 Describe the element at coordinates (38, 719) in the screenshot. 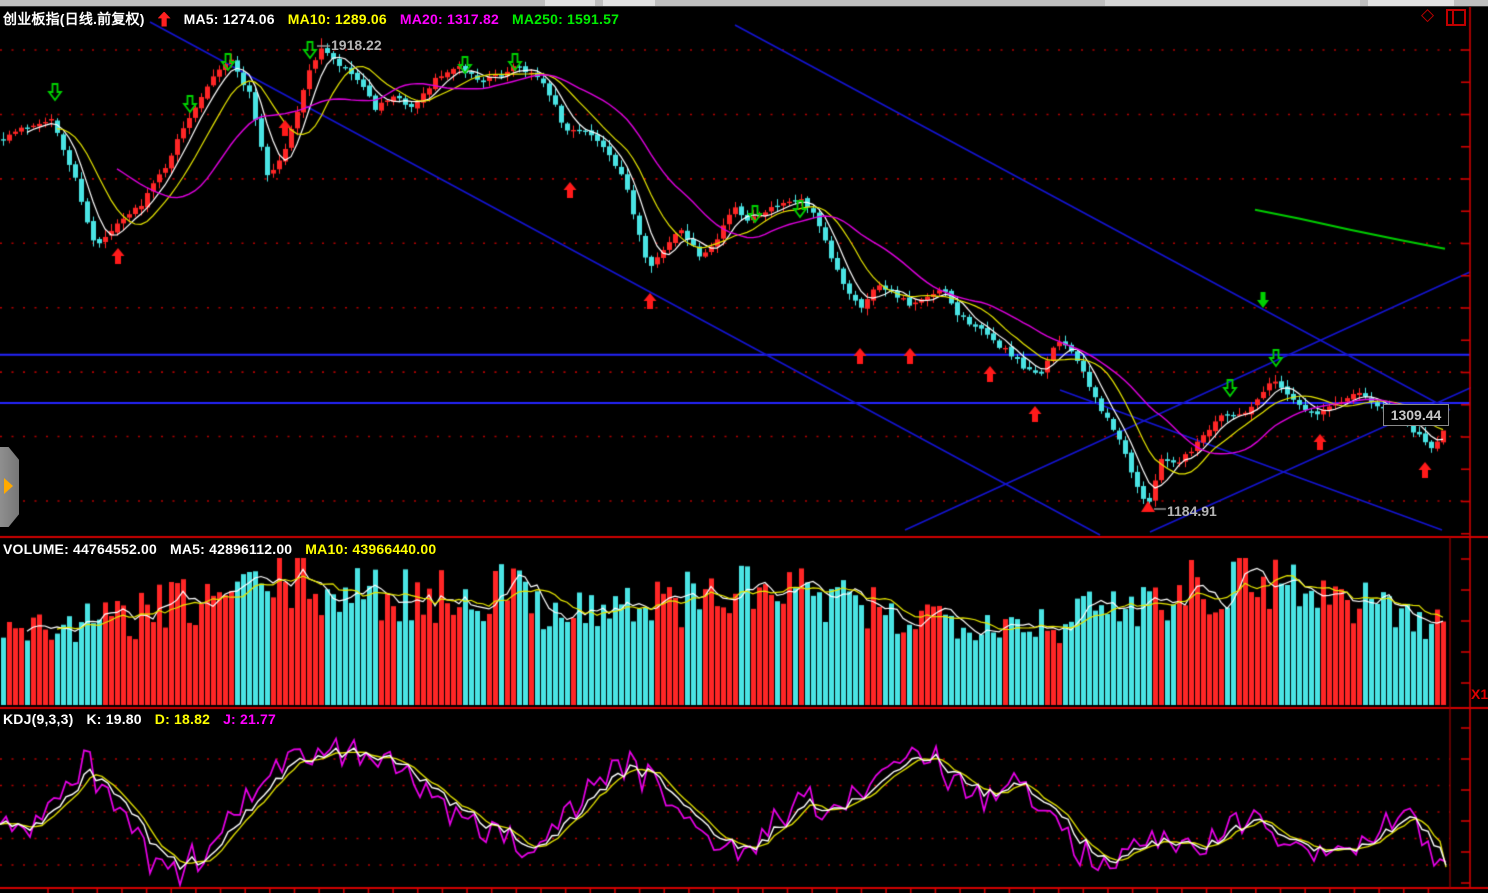

I see `kdj-name: KDJ(9,3,3)` at that location.